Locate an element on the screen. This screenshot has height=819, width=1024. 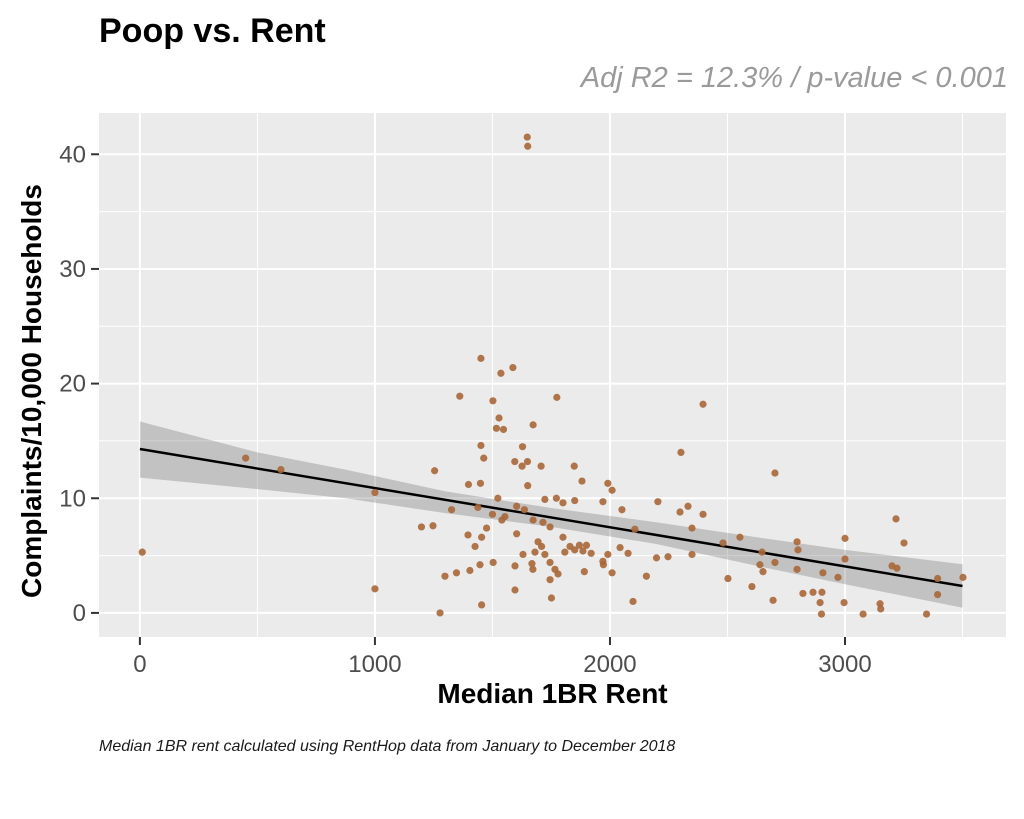
y-tick-label: 20 is located at coordinates (72, 384).